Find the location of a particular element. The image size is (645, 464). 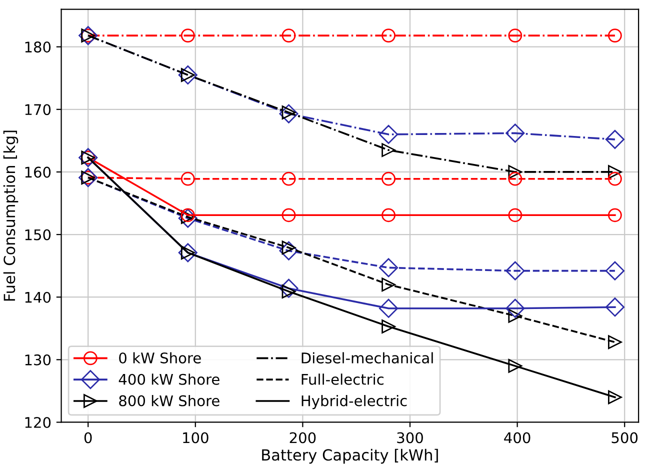

legend-label: Hybrid-electric is located at coordinates (354, 402).